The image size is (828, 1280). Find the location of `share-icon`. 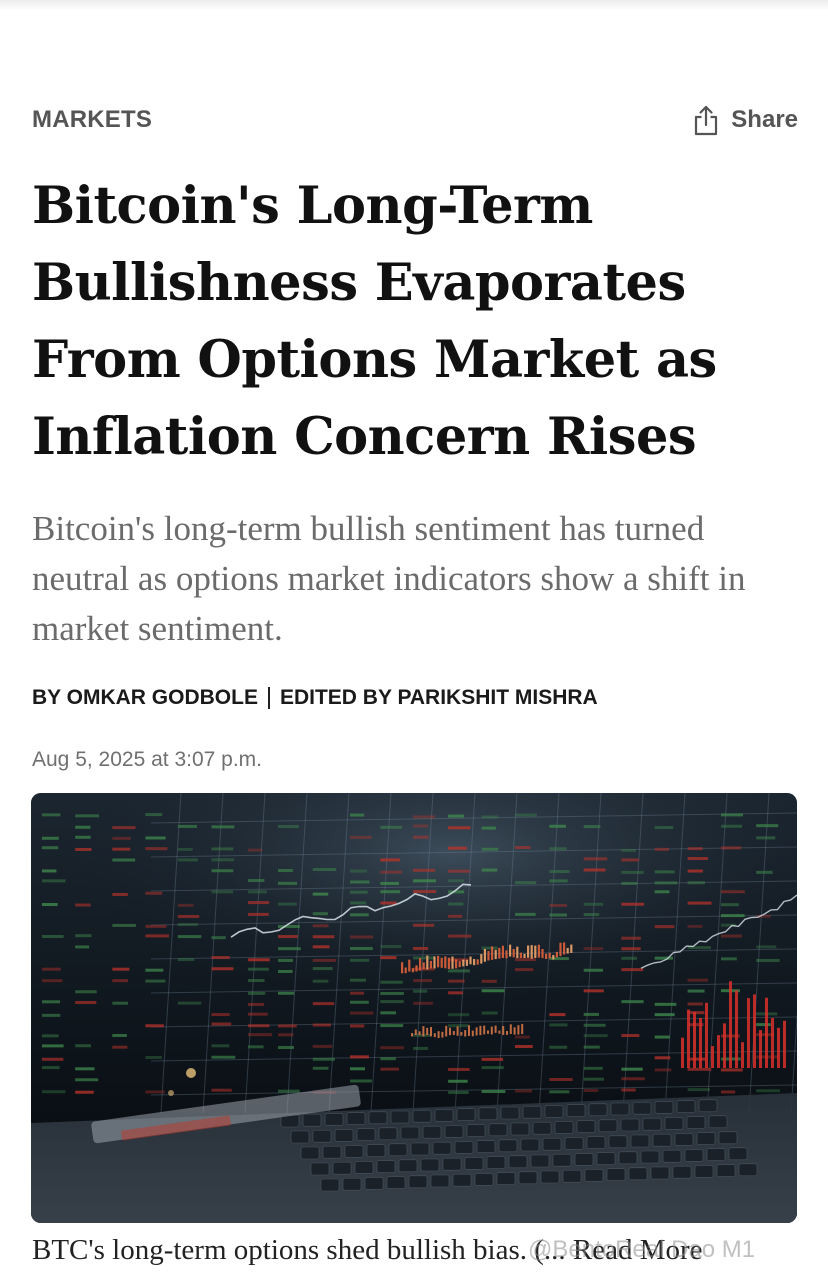

share-icon is located at coordinates (706, 120).